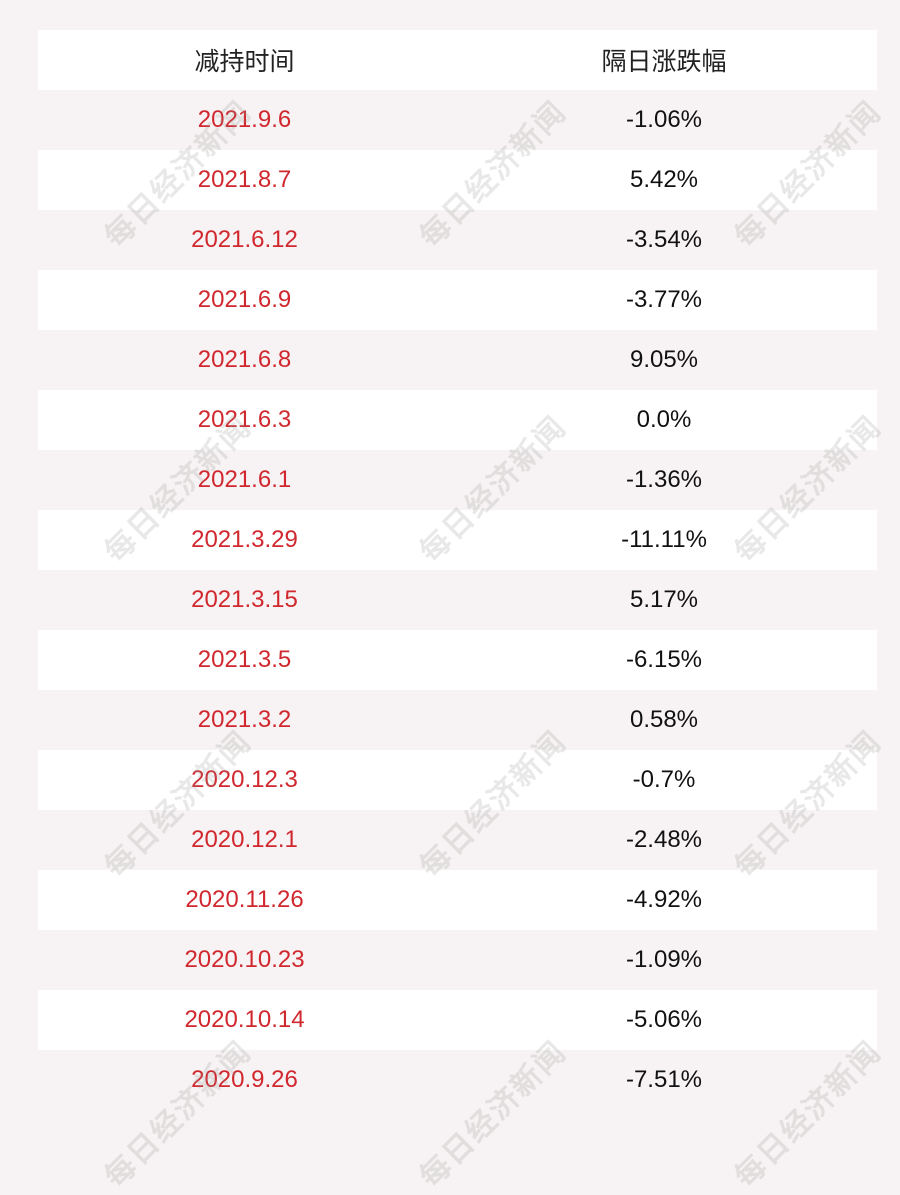  Describe the element at coordinates (244, 779) in the screenshot. I see `row-date: 2020.12.3` at that location.